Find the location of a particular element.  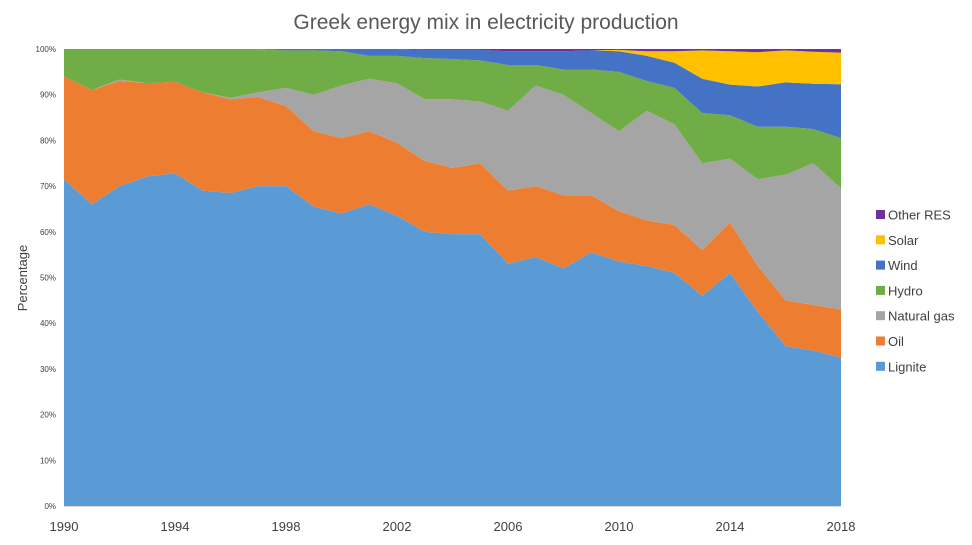

y-tick-label: 30% is located at coordinates (48, 369).